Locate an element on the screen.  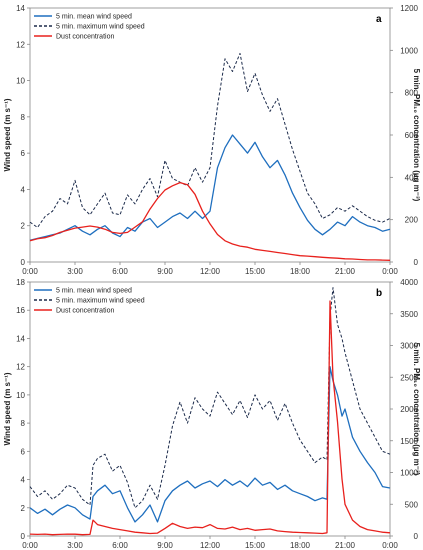
y2-tick-label: 4000 is located at coordinates (409, 282).